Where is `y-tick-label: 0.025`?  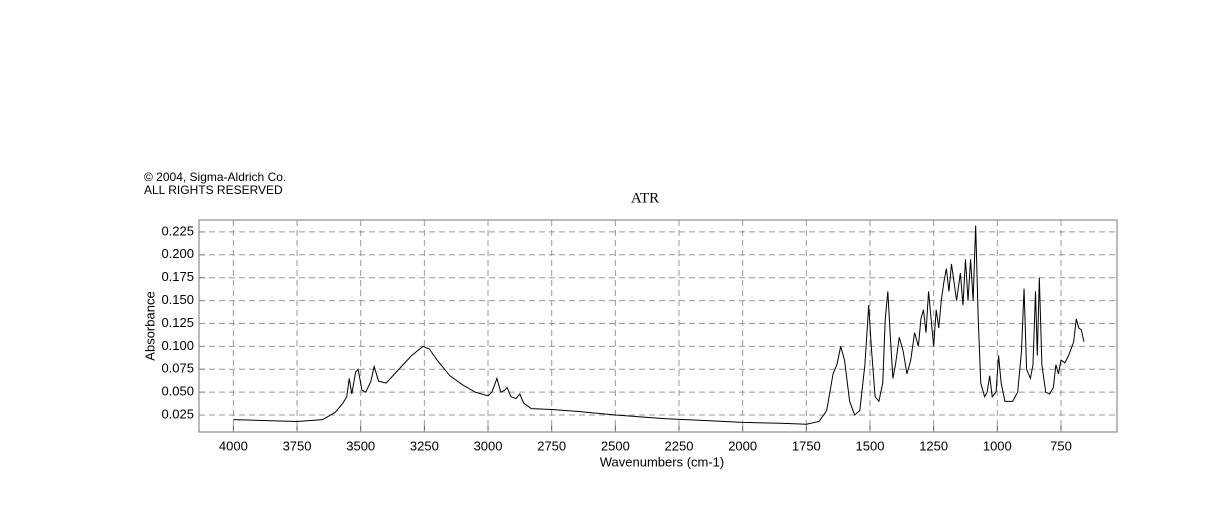
y-tick-label: 0.025 is located at coordinates (177, 413).